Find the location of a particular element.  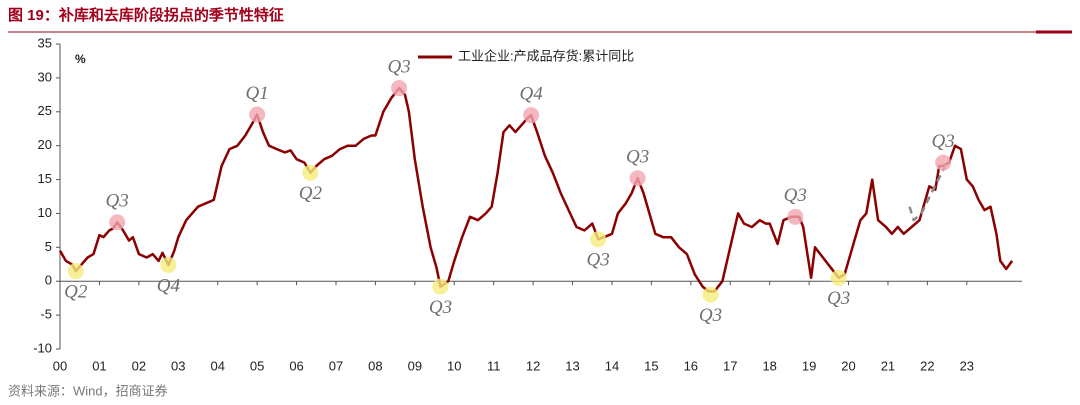

x-tick-label: 17 is located at coordinates (730, 365).